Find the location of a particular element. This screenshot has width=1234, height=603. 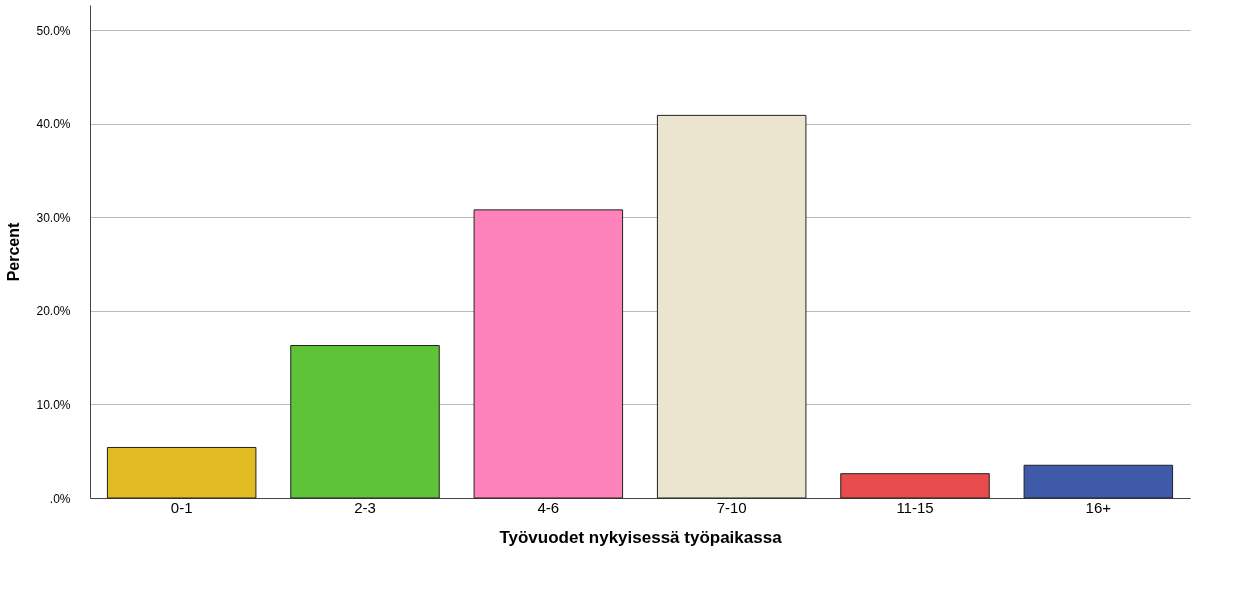

y-tick-label: 20.0% is located at coordinates (53, 311).